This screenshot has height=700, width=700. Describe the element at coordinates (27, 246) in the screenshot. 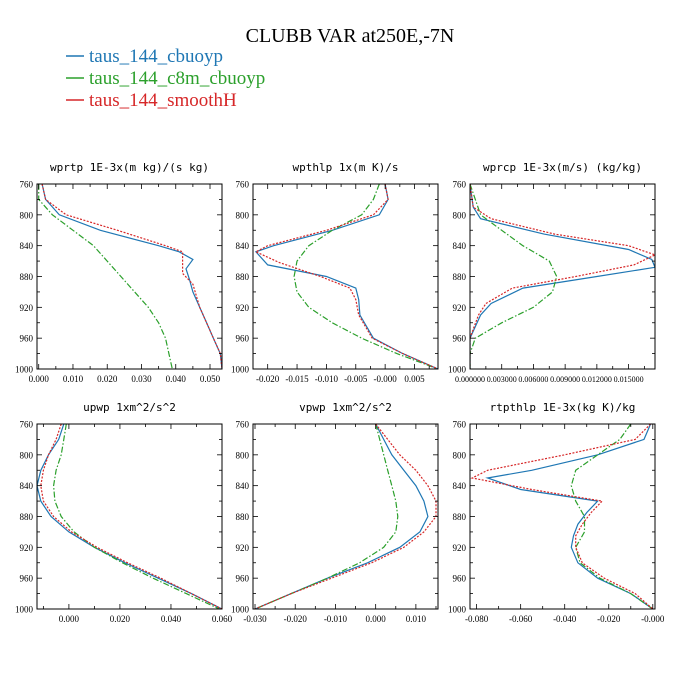

I see `ytick-label-0-2: 840` at that location.